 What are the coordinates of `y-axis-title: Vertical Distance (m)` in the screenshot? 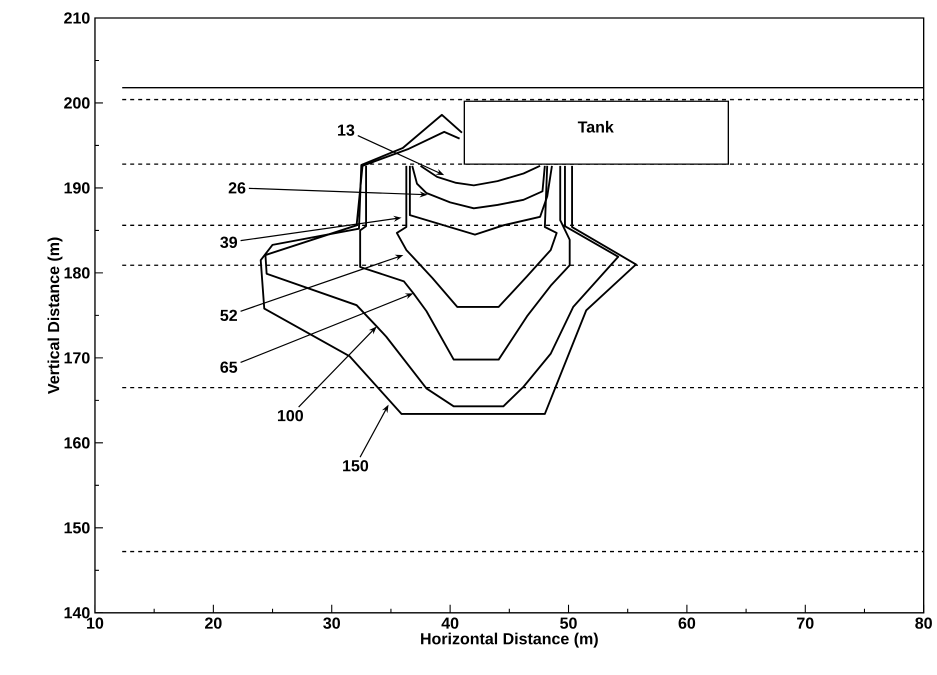 It's located at (55, 316).